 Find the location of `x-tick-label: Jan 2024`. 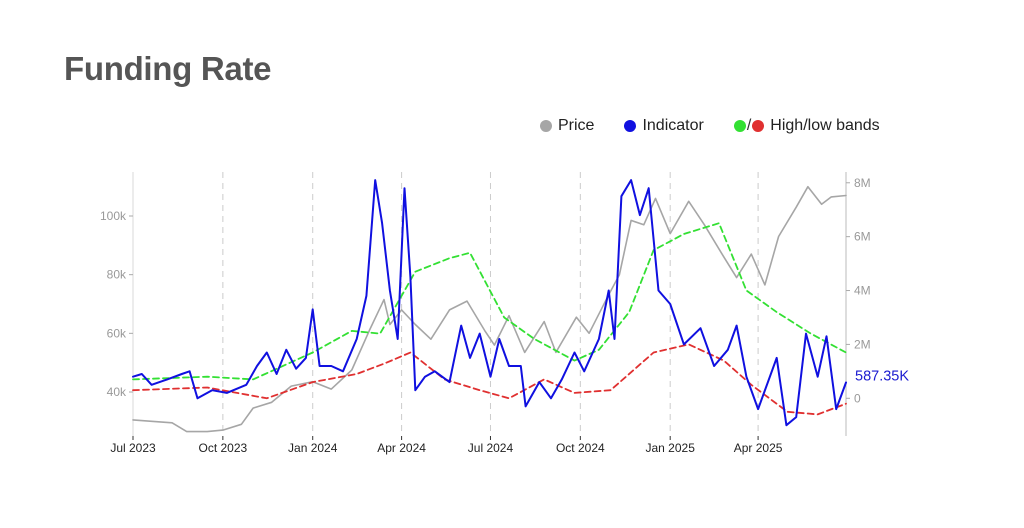

x-tick-label: Jan 2024 is located at coordinates (313, 448).